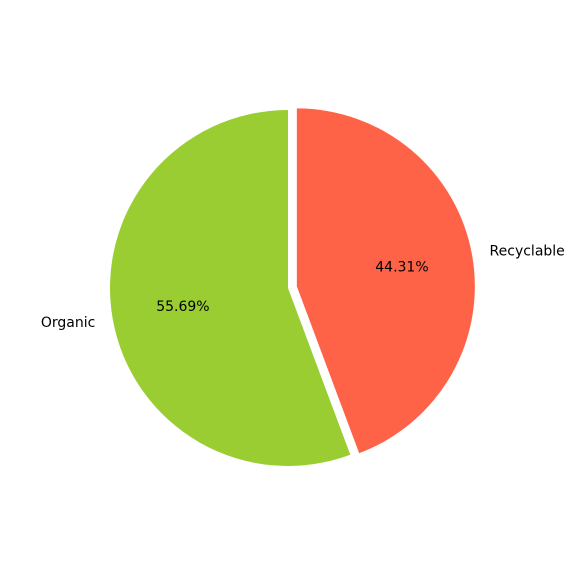  I want to click on percent-label-recyclable: 44.31%, so click(401, 267).